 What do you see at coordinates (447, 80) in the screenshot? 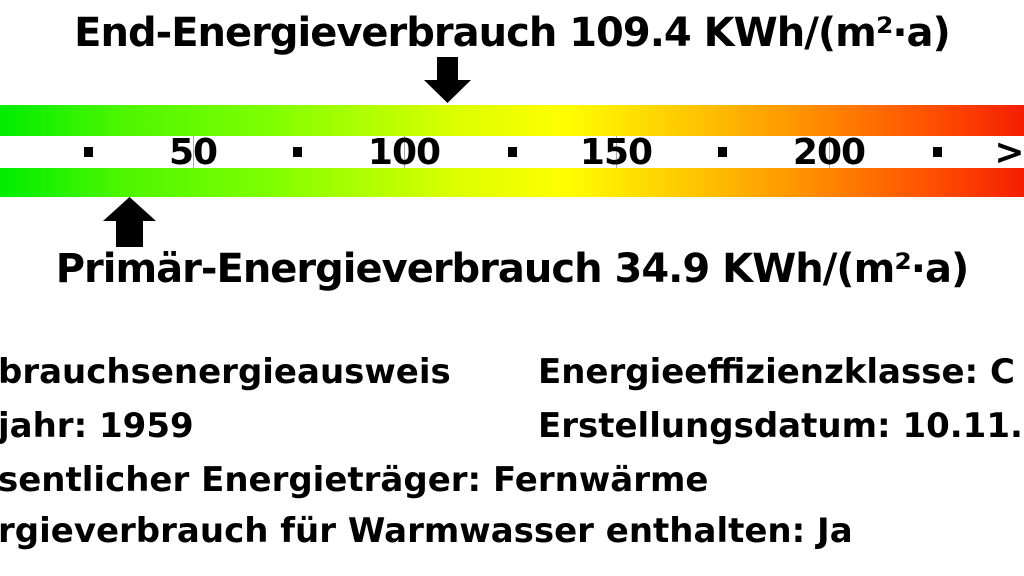
I see `down-arrow-icon` at bounding box center [447, 80].